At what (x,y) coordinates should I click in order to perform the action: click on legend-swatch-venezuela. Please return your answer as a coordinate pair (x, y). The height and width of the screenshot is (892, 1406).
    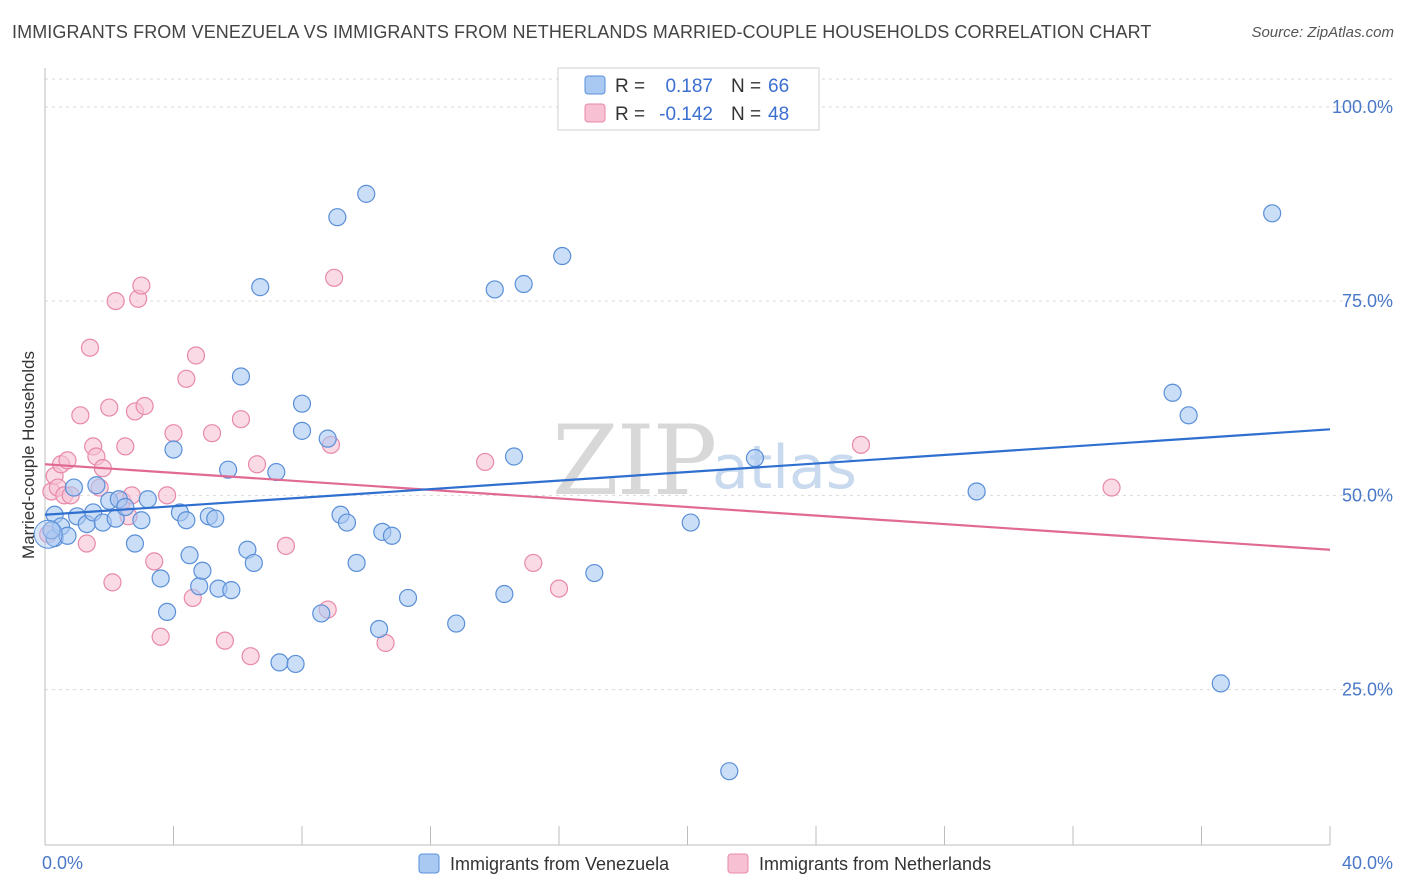
    Looking at the image, I should click on (595, 85).